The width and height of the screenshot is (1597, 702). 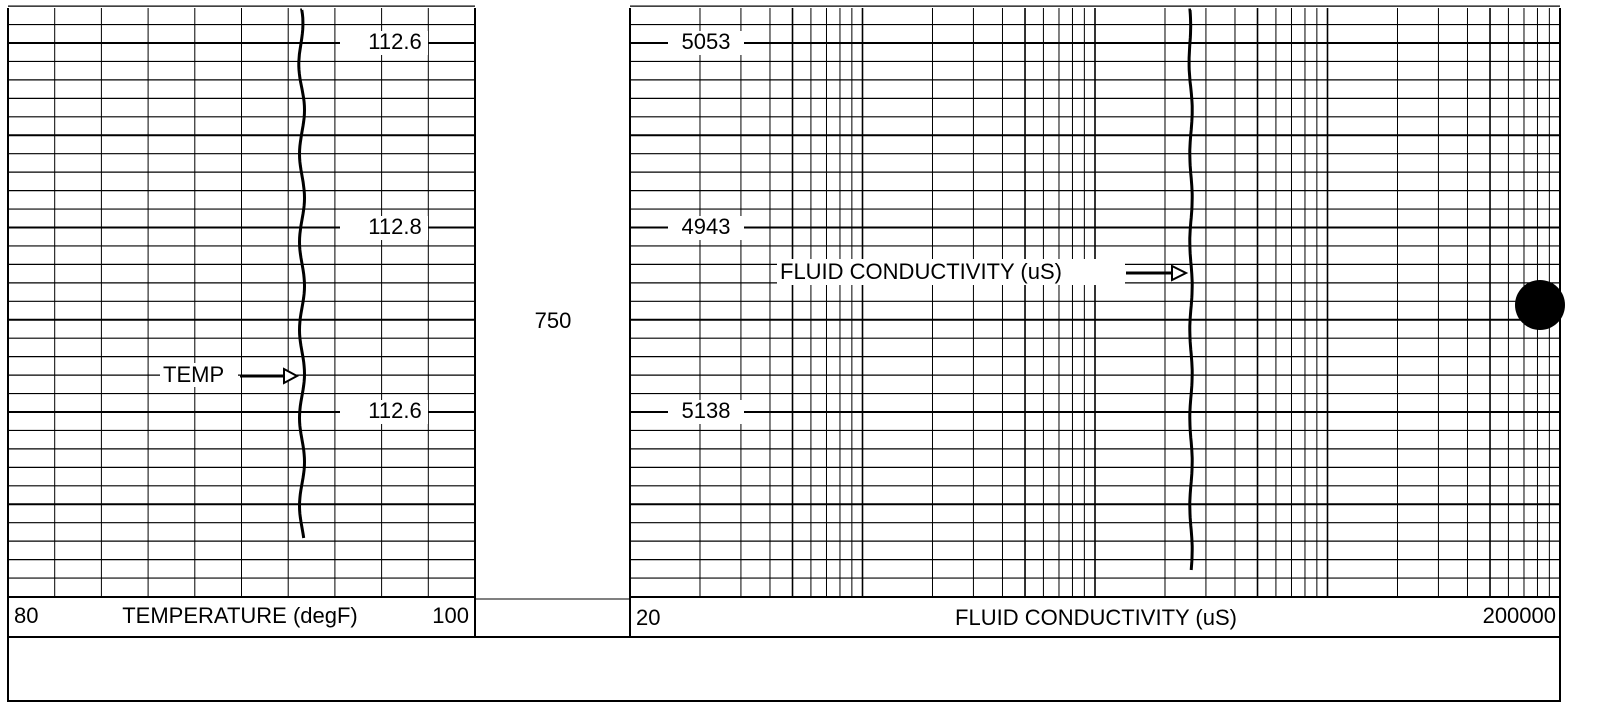 What do you see at coordinates (193, 374) in the screenshot?
I see `curve-name: TEMP` at bounding box center [193, 374].